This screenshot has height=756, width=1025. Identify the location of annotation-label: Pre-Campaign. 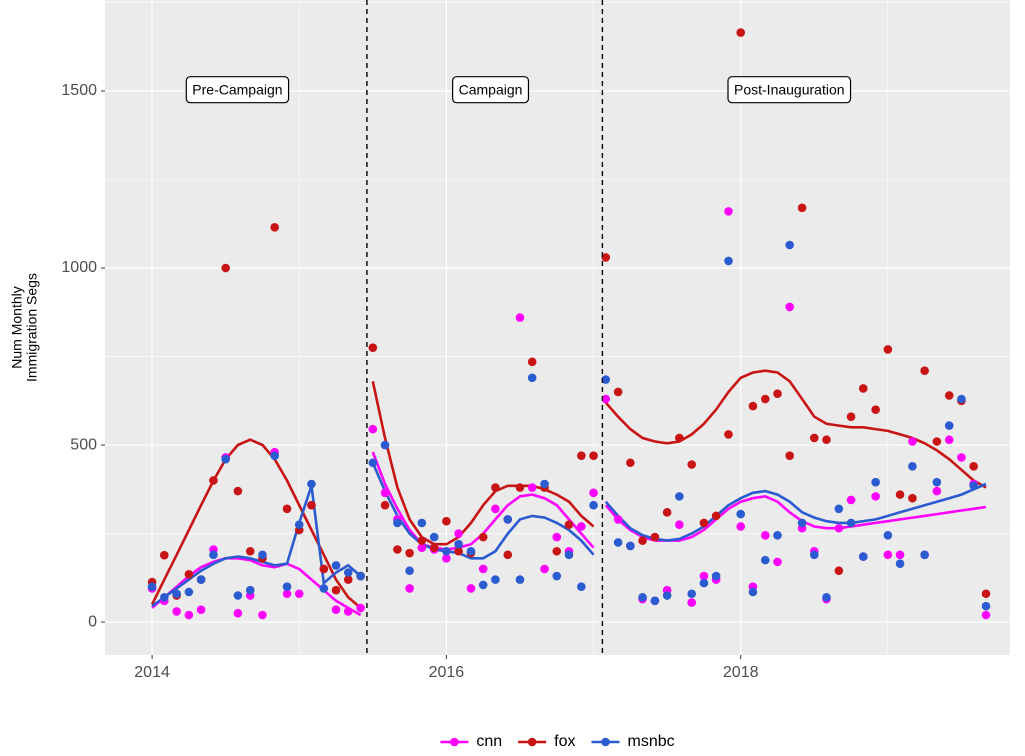
(237, 90).